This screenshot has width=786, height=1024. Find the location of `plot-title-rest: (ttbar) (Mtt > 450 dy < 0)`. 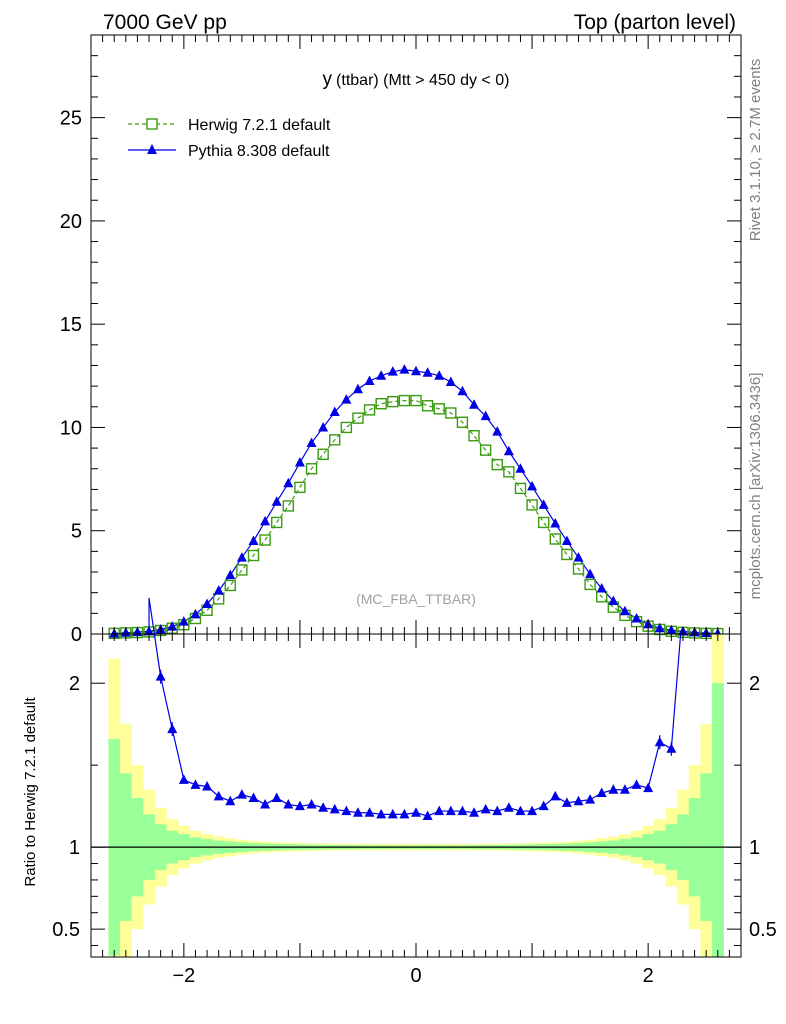

plot-title-rest: (ttbar) (Mtt > 450 dy < 0) is located at coordinates (422, 80).